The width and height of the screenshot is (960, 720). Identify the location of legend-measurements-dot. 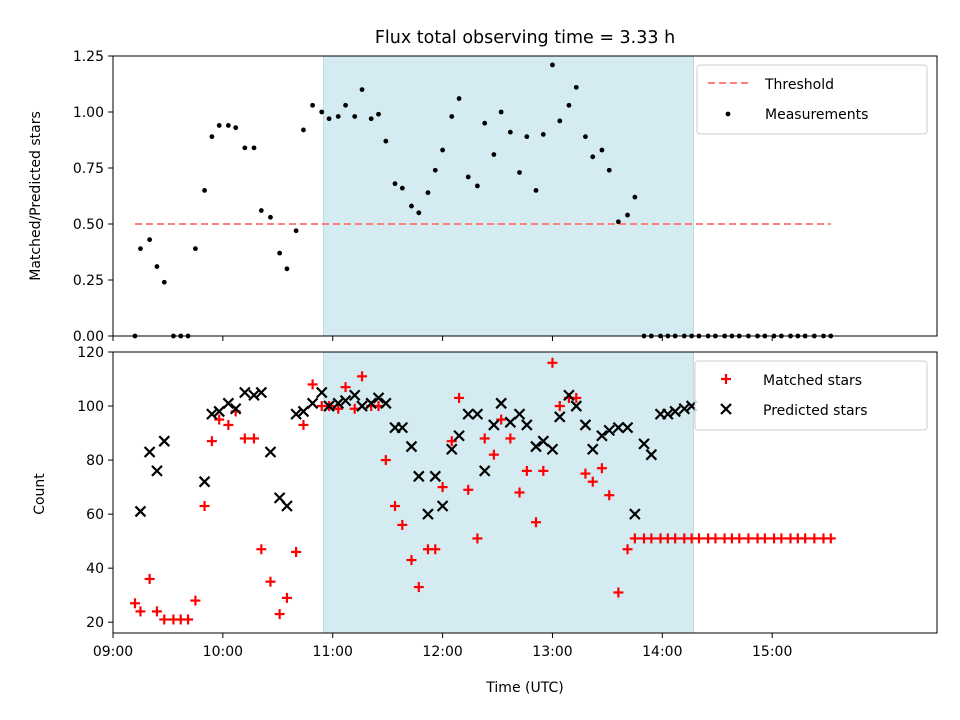
(728, 114).